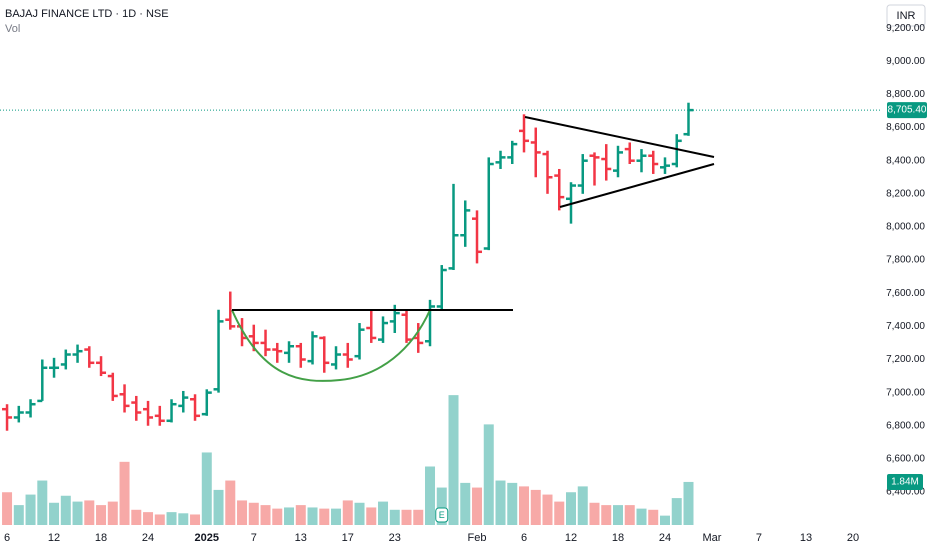  Describe the element at coordinates (905, 425) in the screenshot. I see `y-tick-label: 6,800.00` at that location.